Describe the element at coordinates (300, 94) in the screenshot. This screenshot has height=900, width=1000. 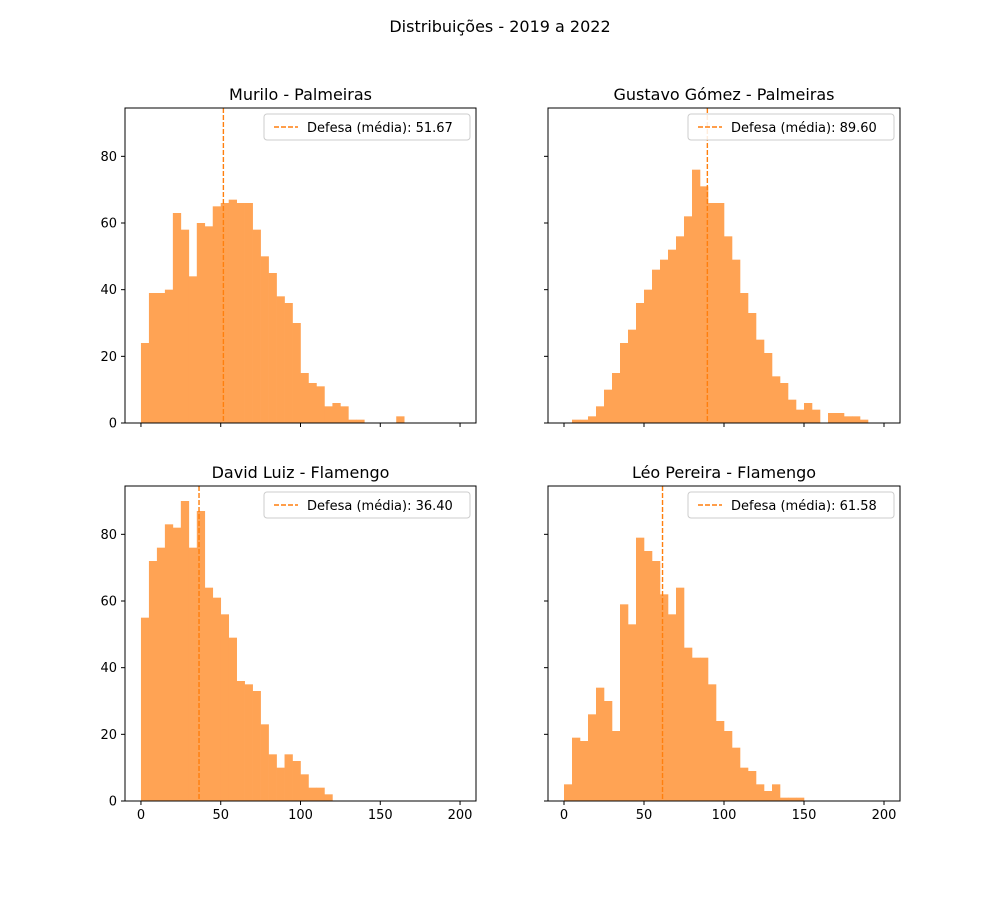
I see `subplot-title: Murilo - Palmeiras` at that location.